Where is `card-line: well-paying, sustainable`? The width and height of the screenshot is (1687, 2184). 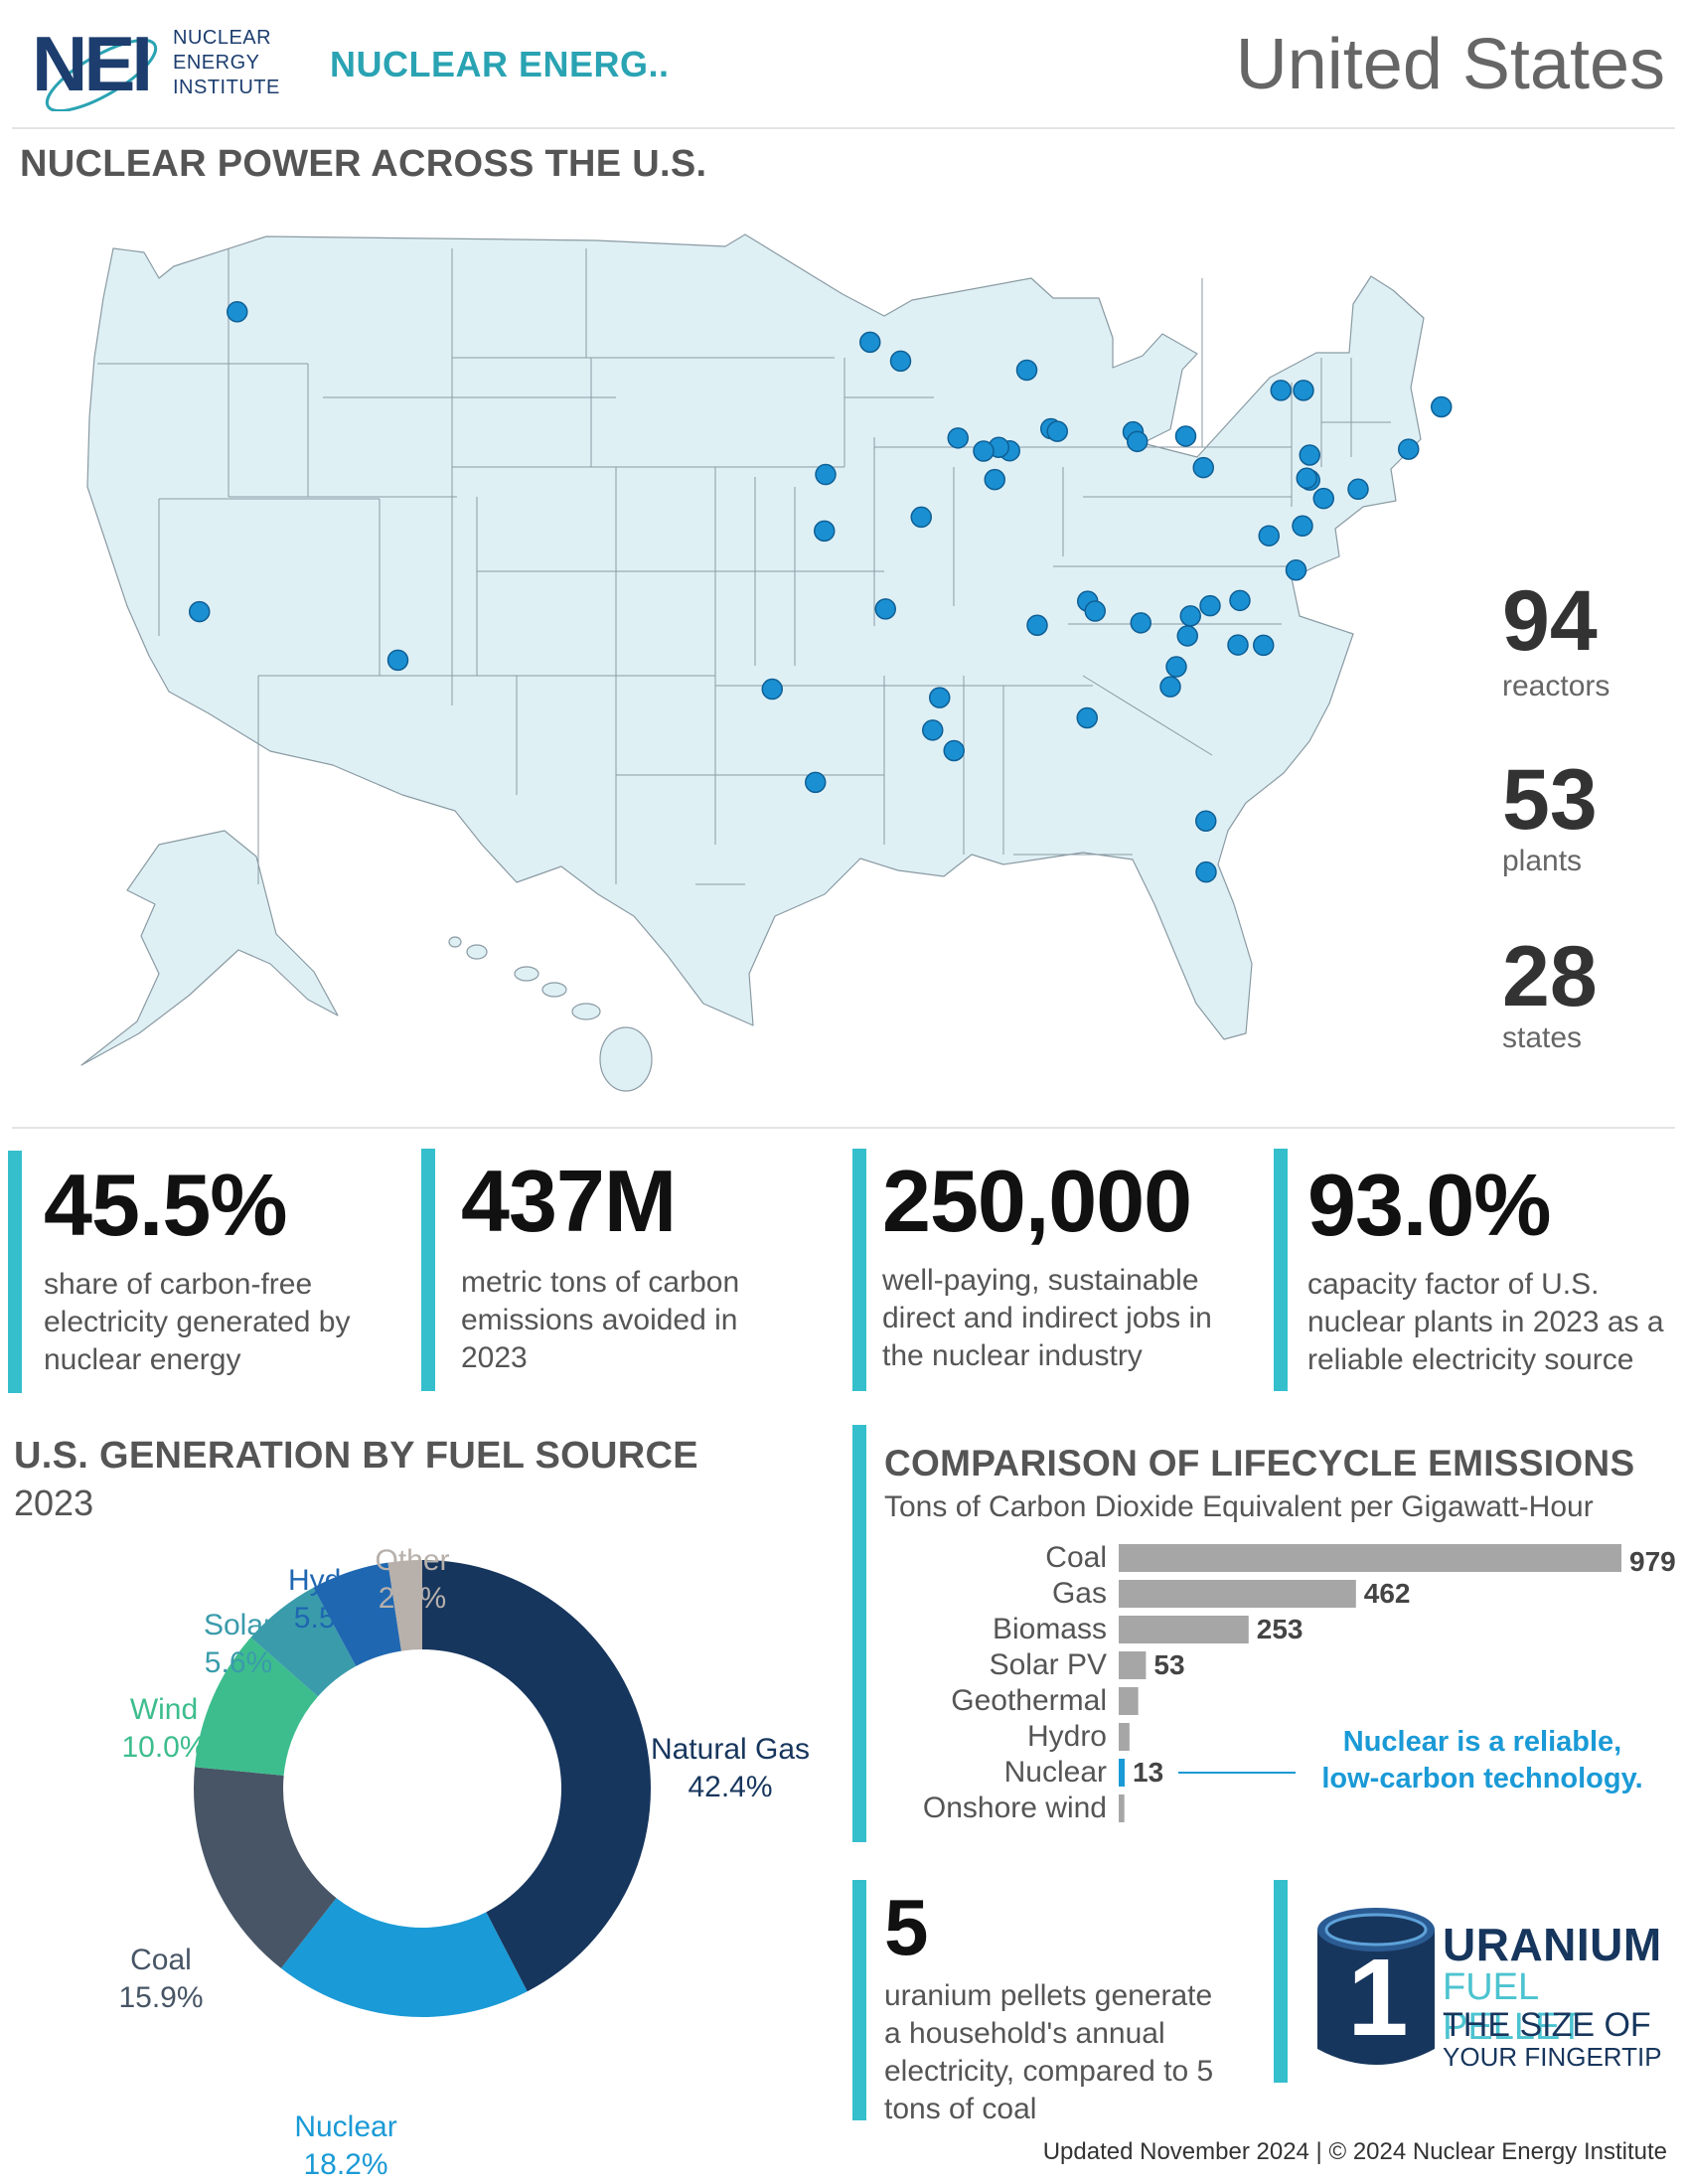 card-line: well-paying, sustainable is located at coordinates (1040, 1280).